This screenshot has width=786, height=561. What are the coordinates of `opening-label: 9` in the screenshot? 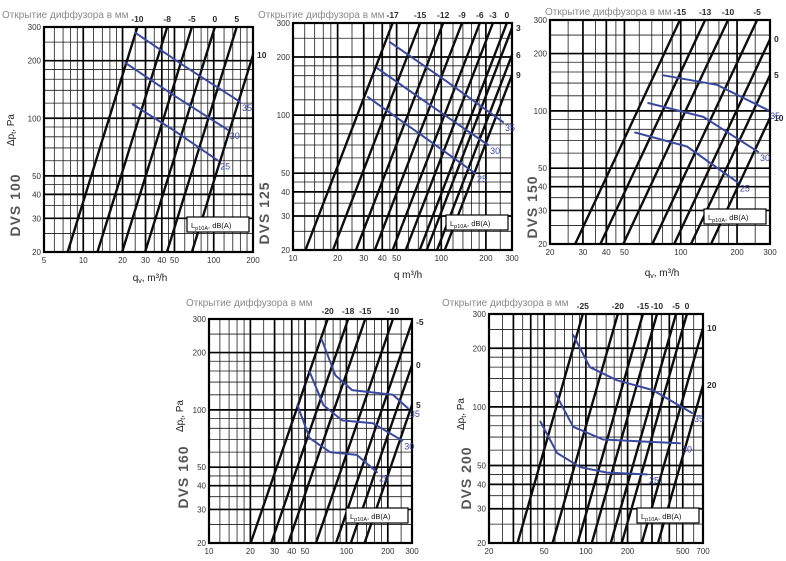 It's located at (518, 75).